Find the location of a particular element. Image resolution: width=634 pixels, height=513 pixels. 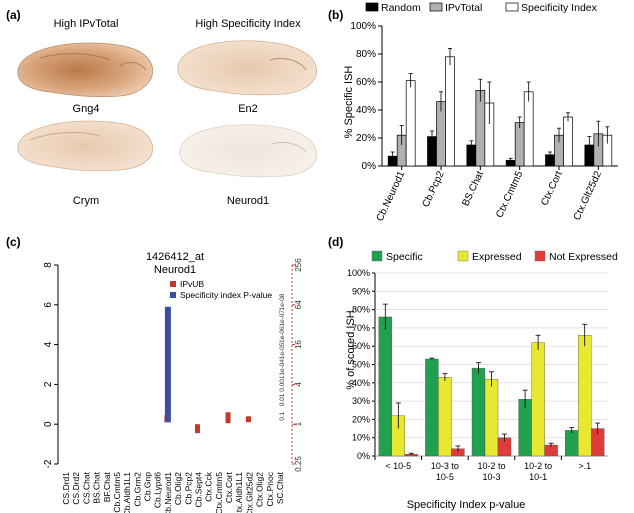

c-x-tick-label: CS.Drd1 is located at coordinates (66, 488).